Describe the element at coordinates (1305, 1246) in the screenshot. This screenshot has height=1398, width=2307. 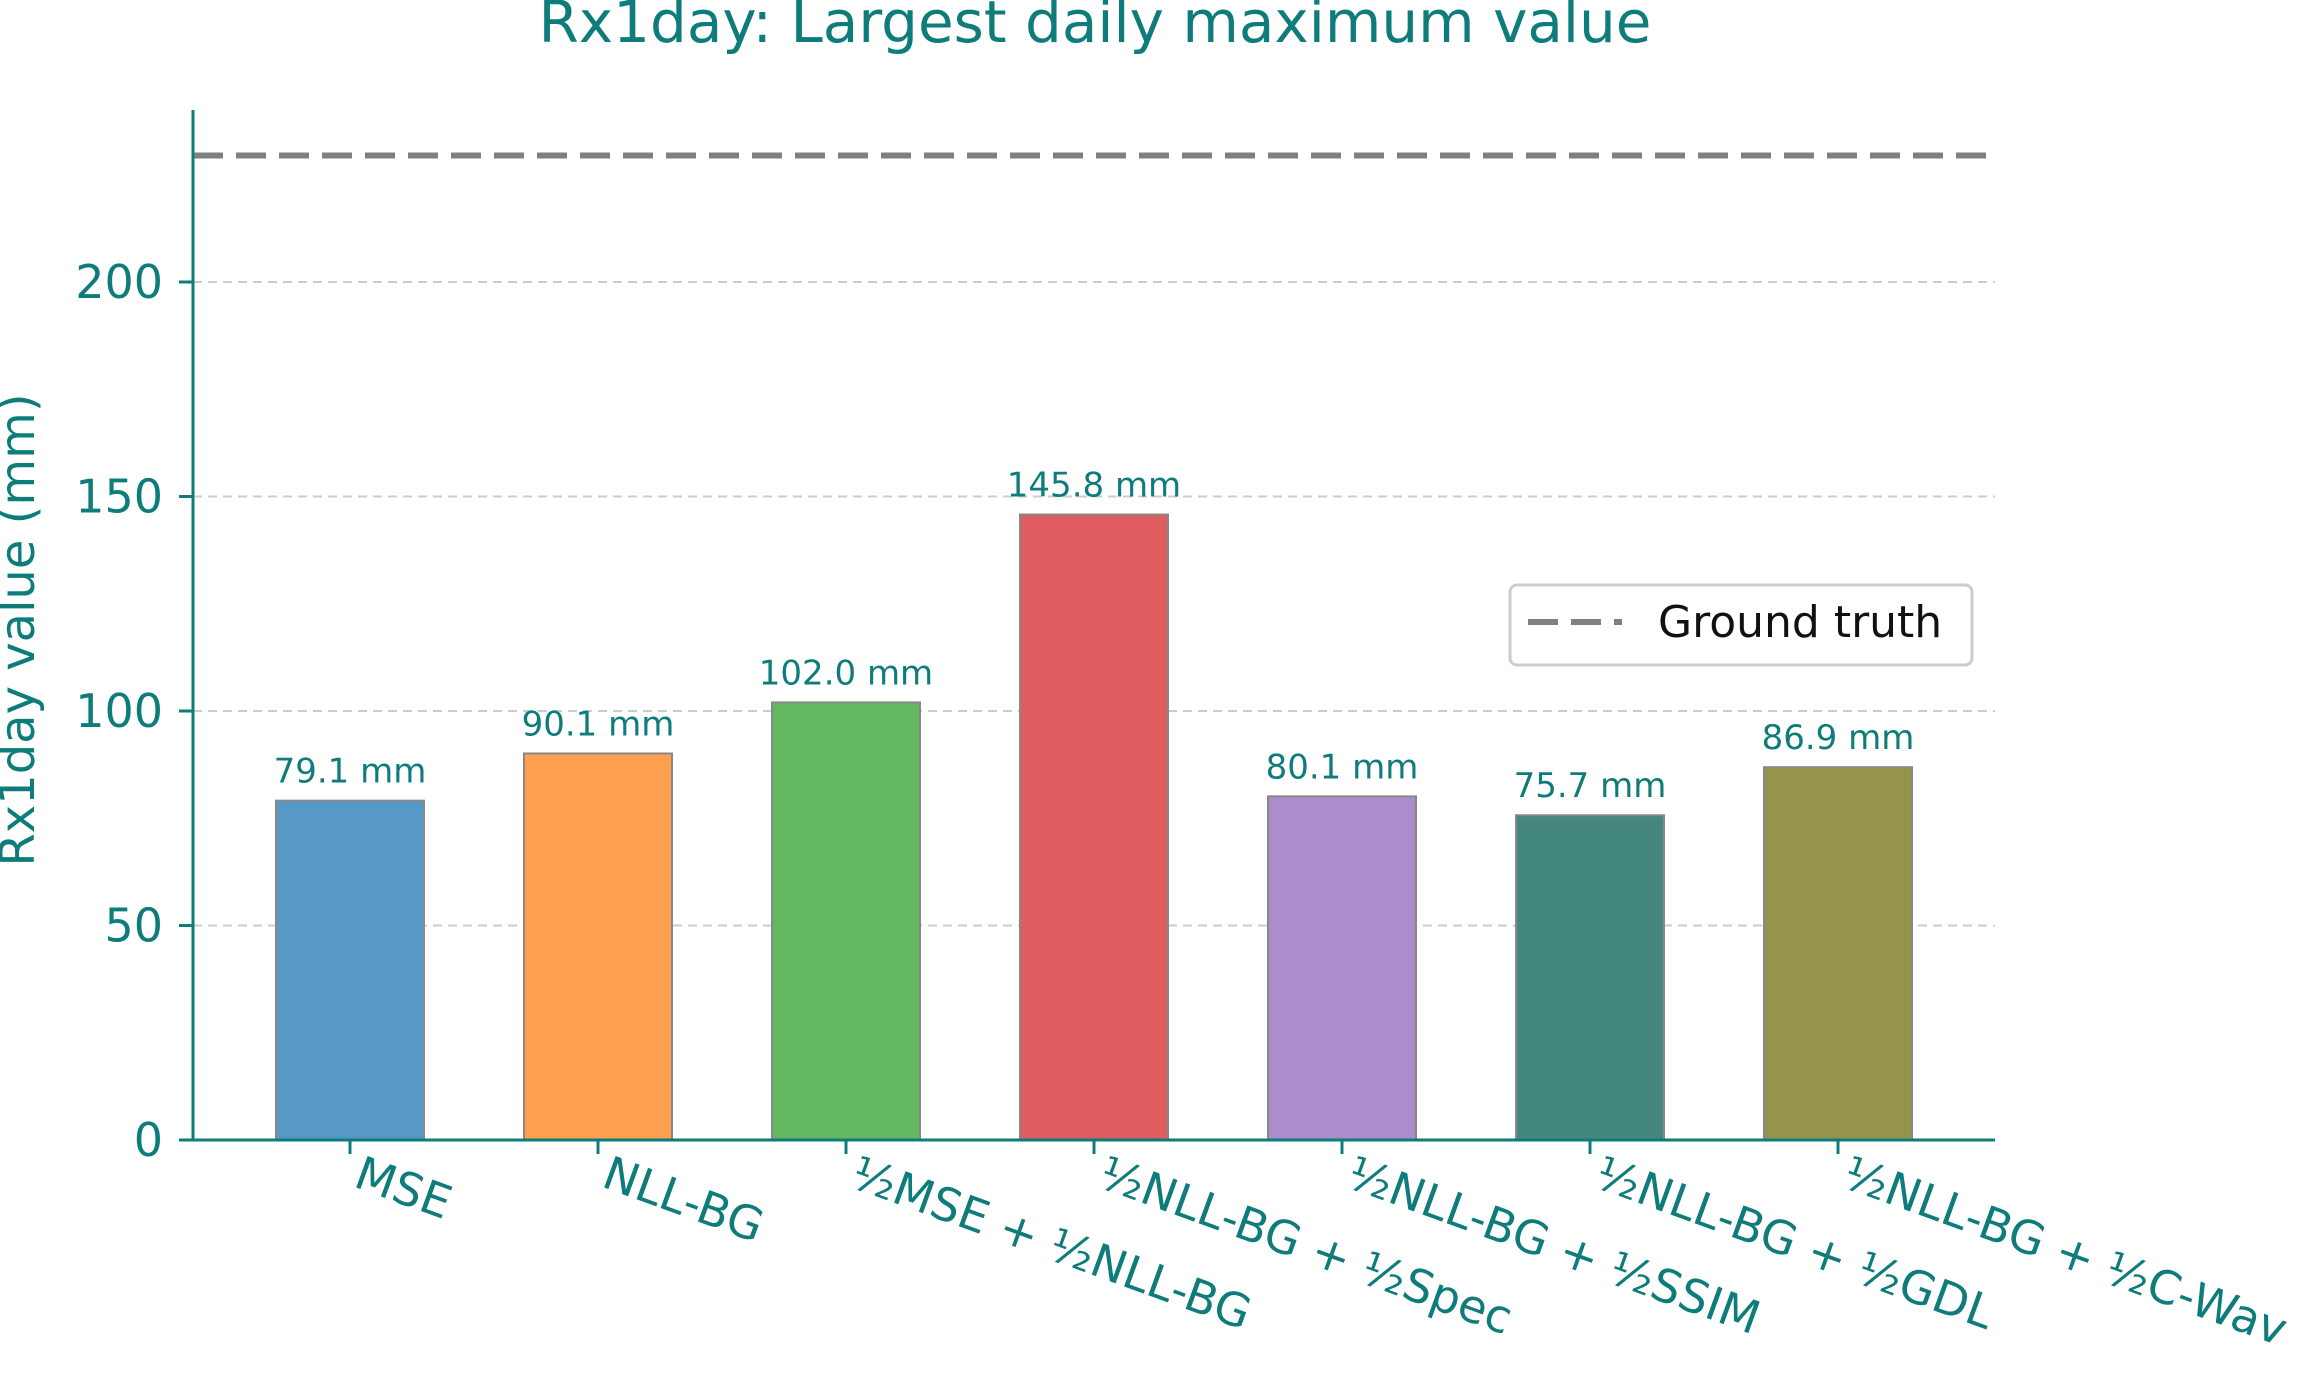
I see `x-tick-label: ½NLL-BG + ½Spec` at that location.